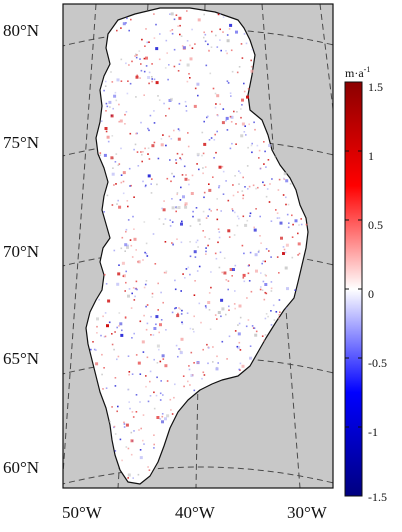 Image resolution: width=402 pixels, height=532 pixels. Describe the element at coordinates (358, 72) in the screenshot. I see `colorbar-unit: m·a-1` at that location.